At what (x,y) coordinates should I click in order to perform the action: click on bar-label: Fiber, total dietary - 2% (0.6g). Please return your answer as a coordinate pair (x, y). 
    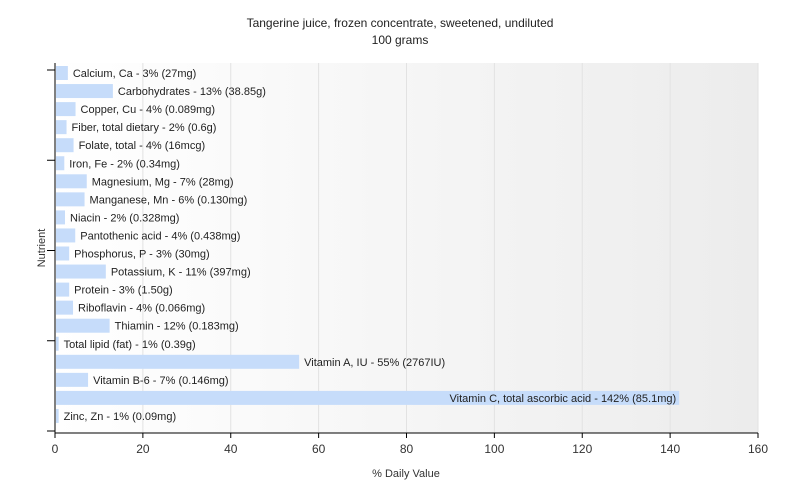
    Looking at the image, I should click on (144, 128).